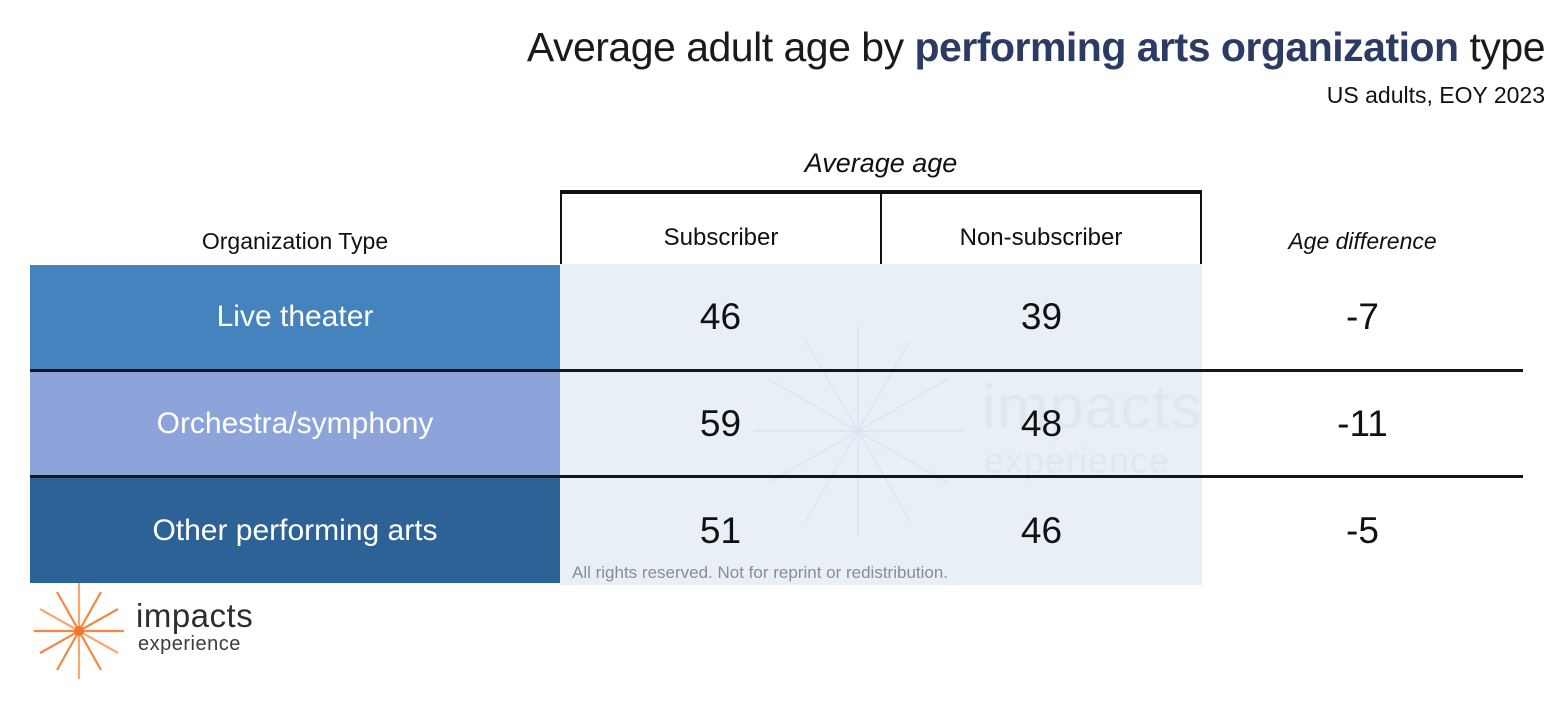 The width and height of the screenshot is (1562, 717). What do you see at coordinates (776, 530) in the screenshot?
I see `table-row: Other performing arts 51 46 -5` at bounding box center [776, 530].